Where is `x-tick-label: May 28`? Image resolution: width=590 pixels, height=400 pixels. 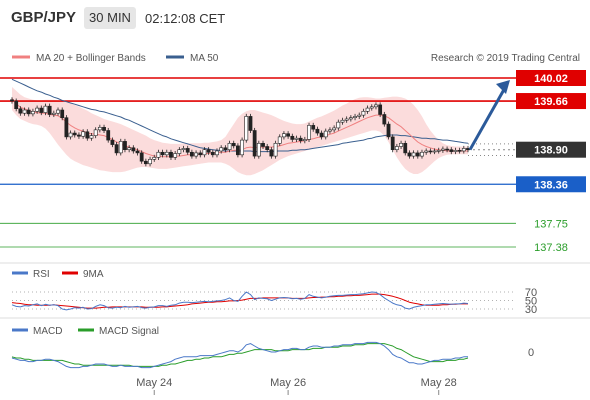
x-tick-label: May 28 is located at coordinates (439, 383).